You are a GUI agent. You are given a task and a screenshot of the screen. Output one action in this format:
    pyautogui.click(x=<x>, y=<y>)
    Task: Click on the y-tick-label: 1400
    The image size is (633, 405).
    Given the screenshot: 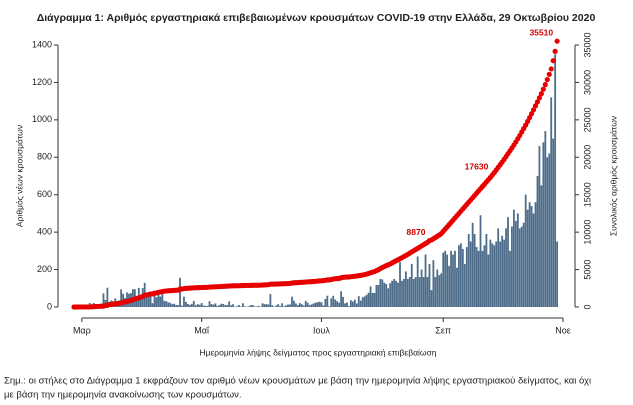 What is the action you would take?
    pyautogui.click(x=42, y=44)
    